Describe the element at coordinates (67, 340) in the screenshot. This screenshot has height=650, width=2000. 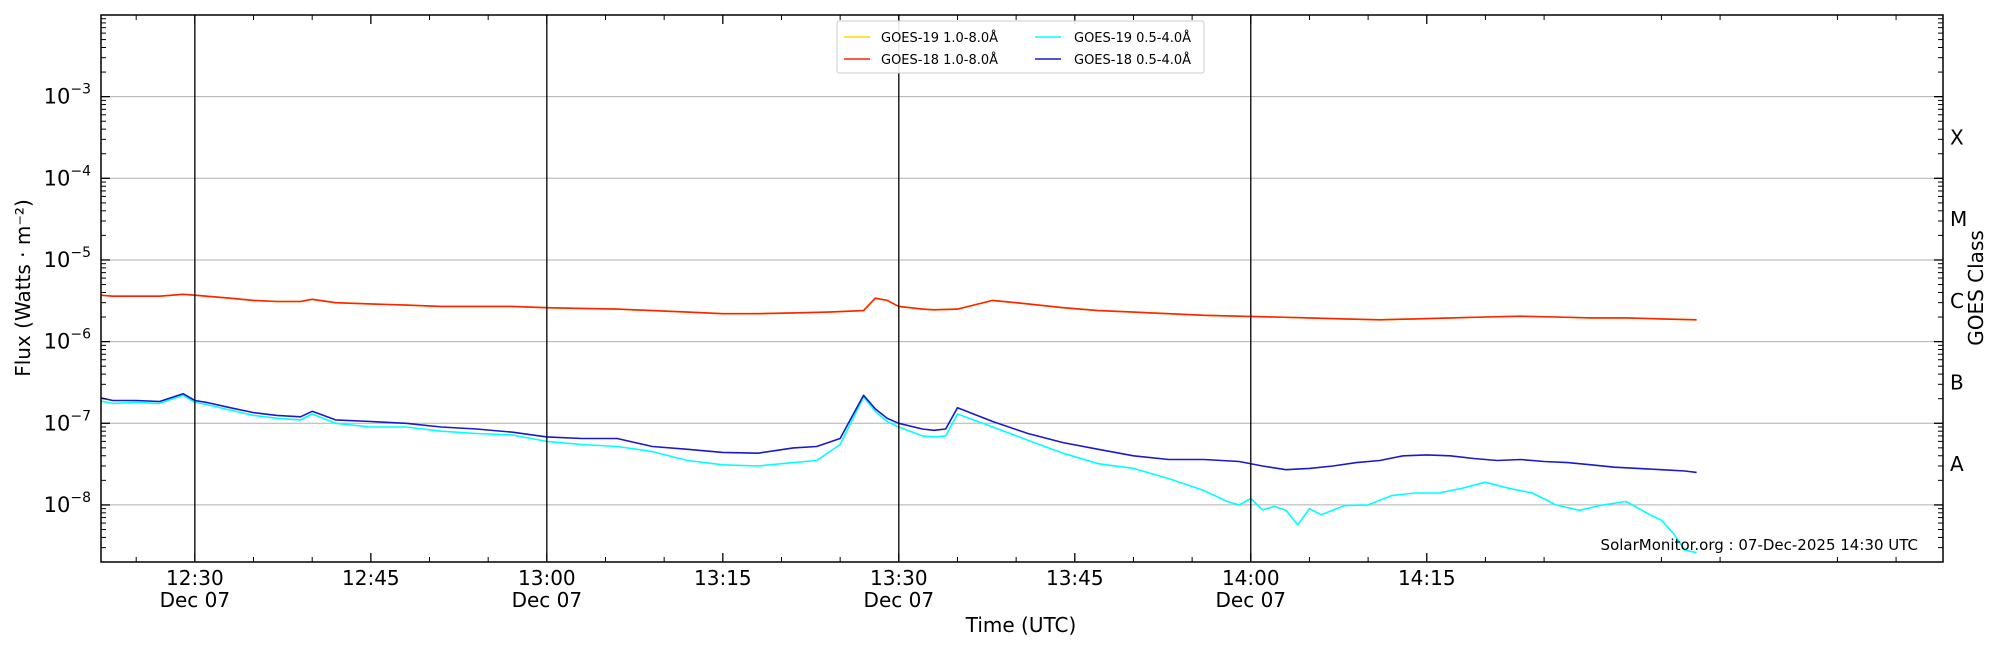
I see `y-tick-label: 10⁻⁶` at that location.